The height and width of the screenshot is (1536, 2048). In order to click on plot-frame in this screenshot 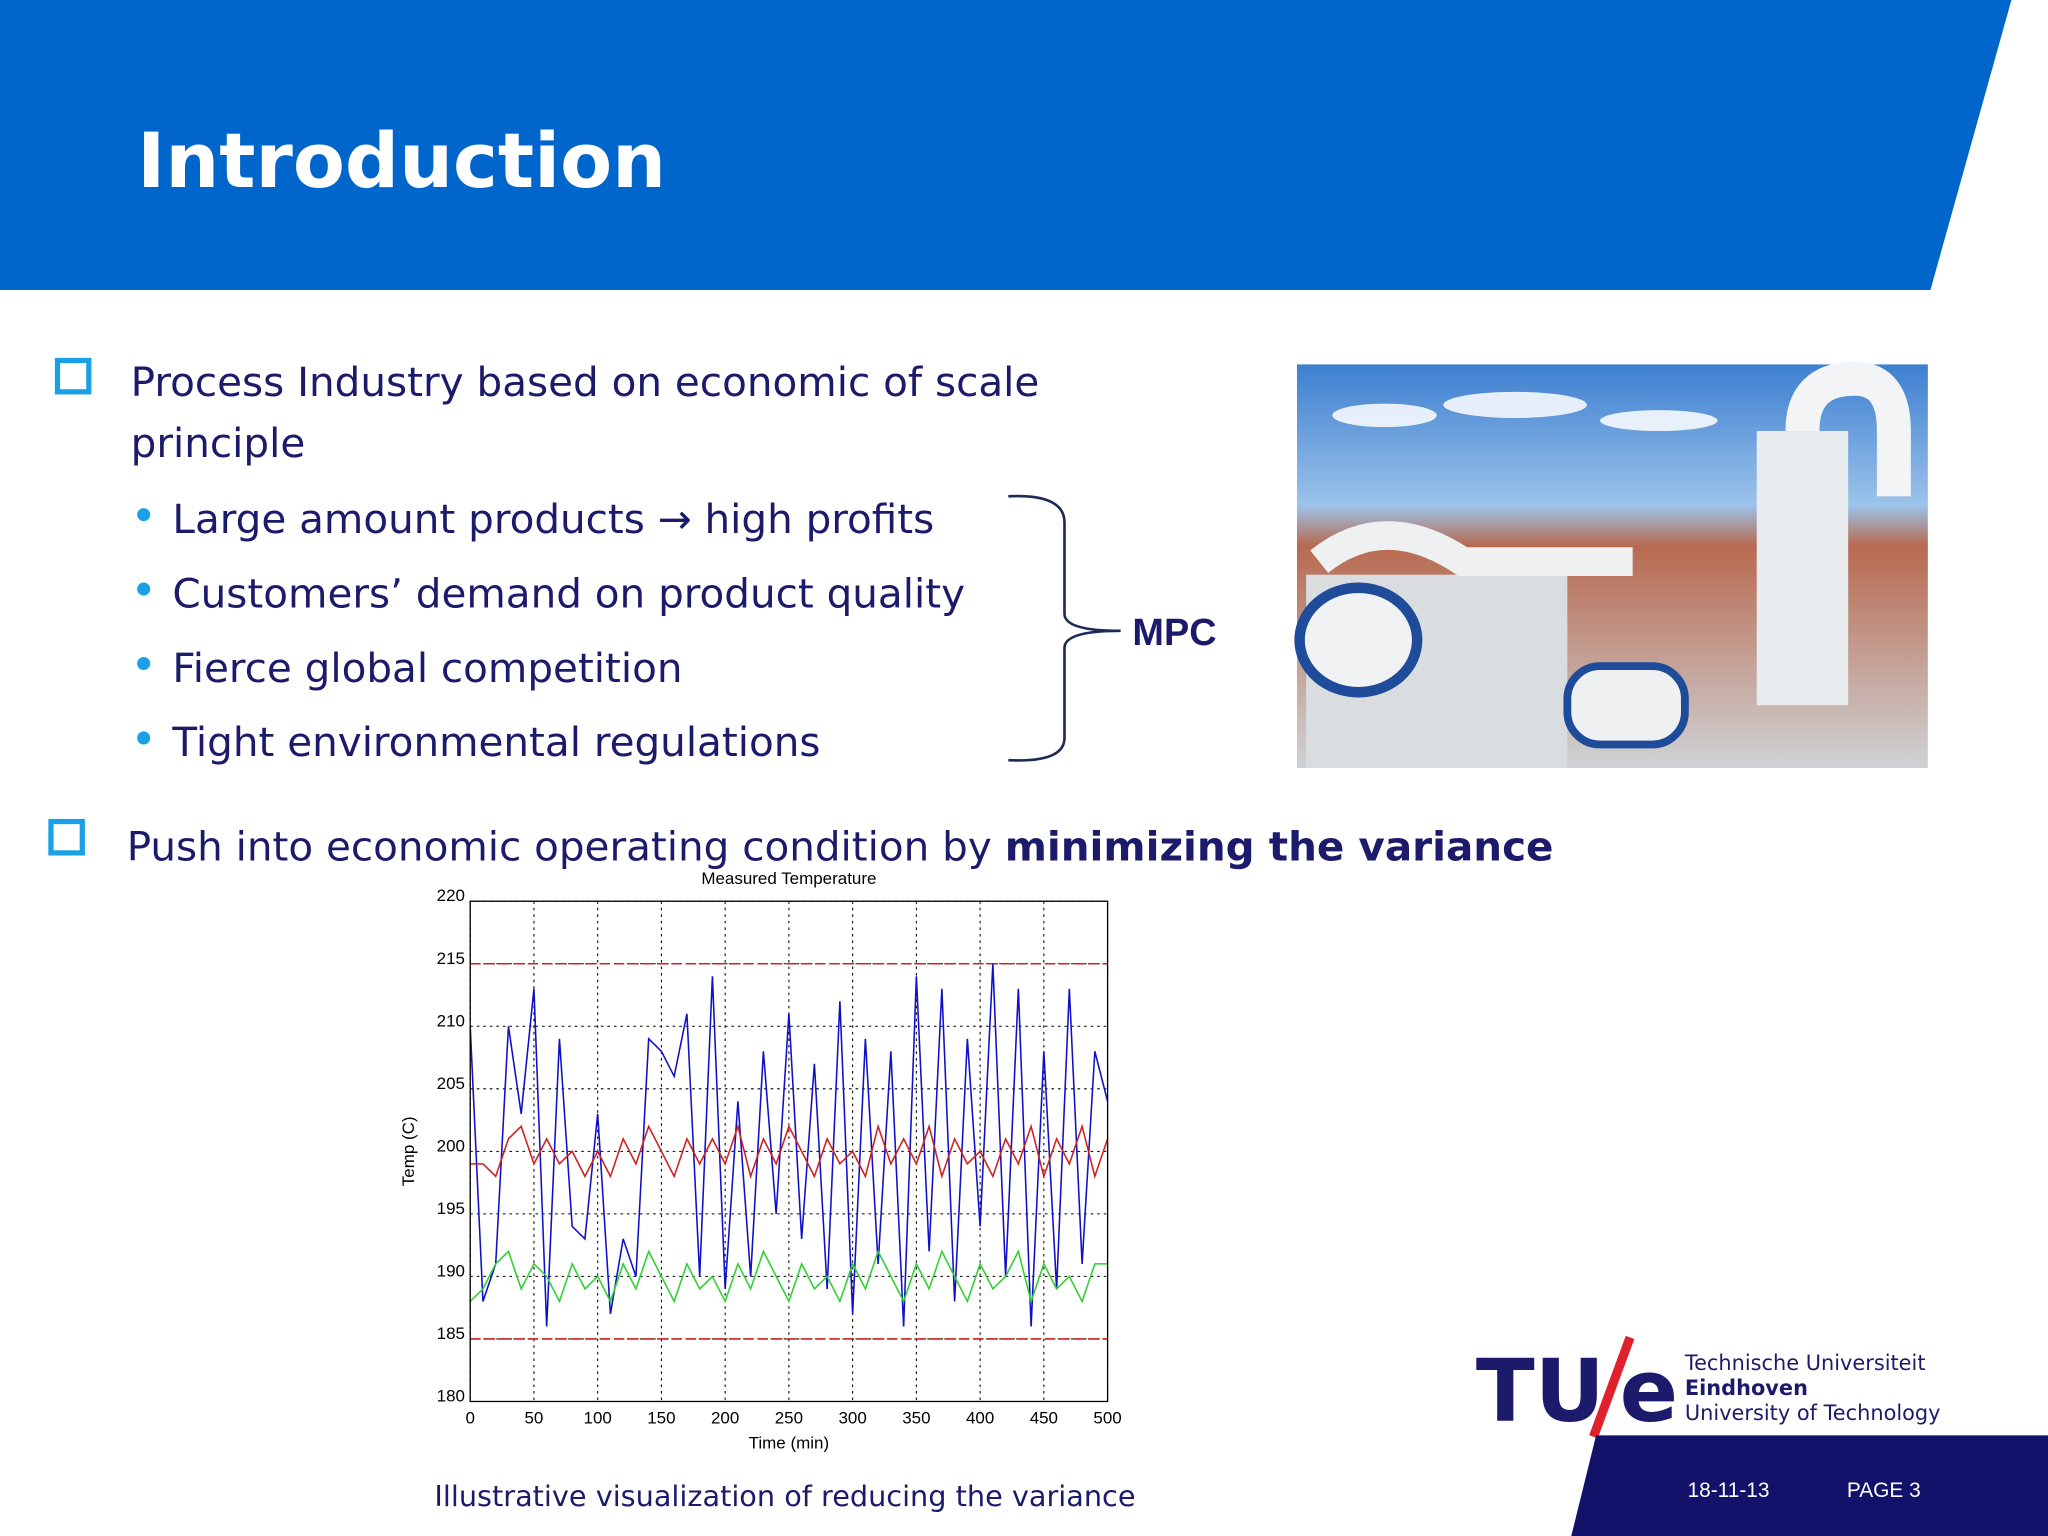, I will do `click(789, 1151)`.